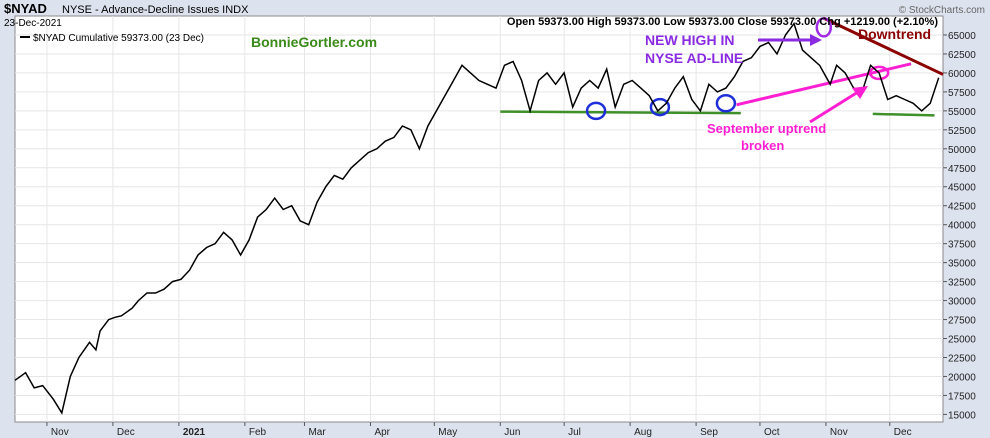 Image resolution: width=990 pixels, height=438 pixels. Describe the element at coordinates (512, 432) in the screenshot. I see `x-tick-label: Jun` at that location.